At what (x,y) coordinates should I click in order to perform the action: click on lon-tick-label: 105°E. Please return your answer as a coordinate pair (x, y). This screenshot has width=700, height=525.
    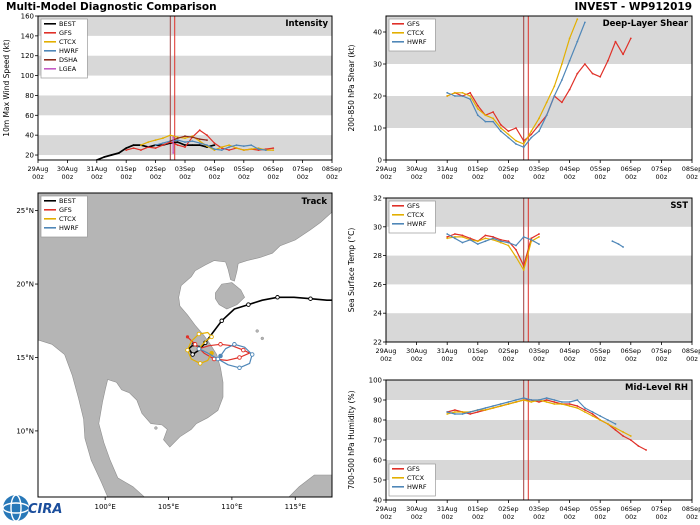
    Looking at the image, I should click on (168, 507).